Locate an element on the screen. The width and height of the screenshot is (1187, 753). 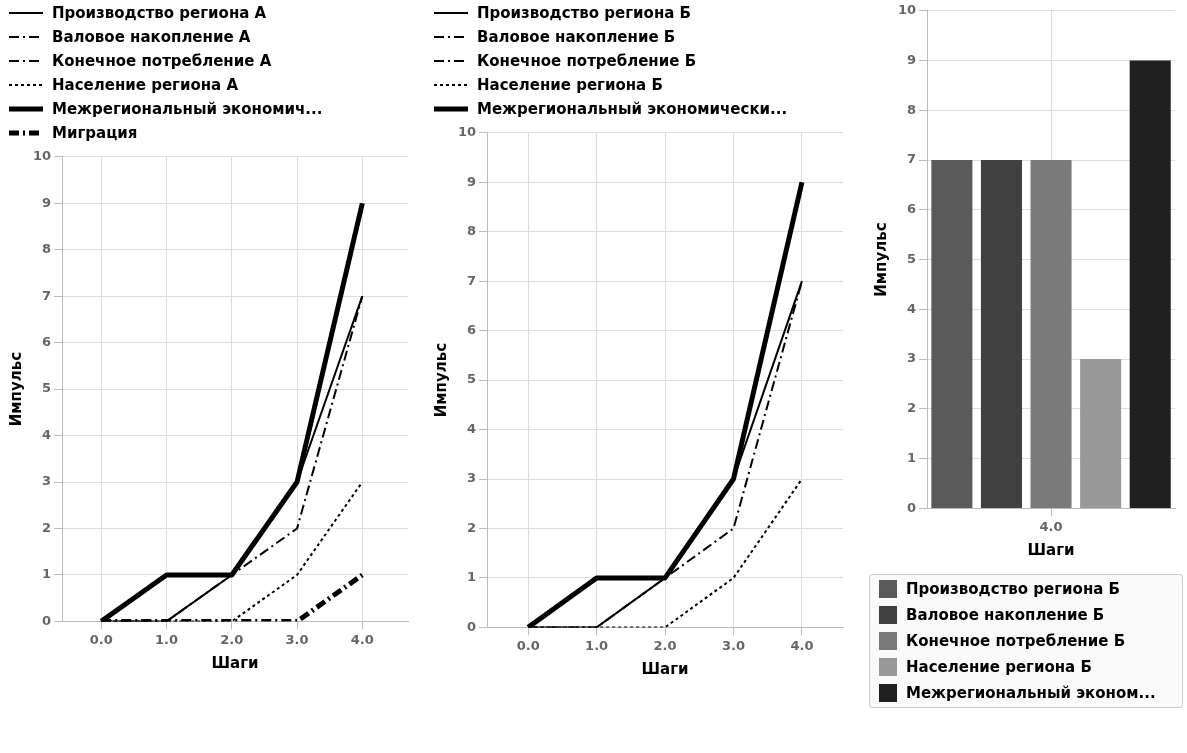
legend-label: Конечное потребление А is located at coordinates (162, 61).